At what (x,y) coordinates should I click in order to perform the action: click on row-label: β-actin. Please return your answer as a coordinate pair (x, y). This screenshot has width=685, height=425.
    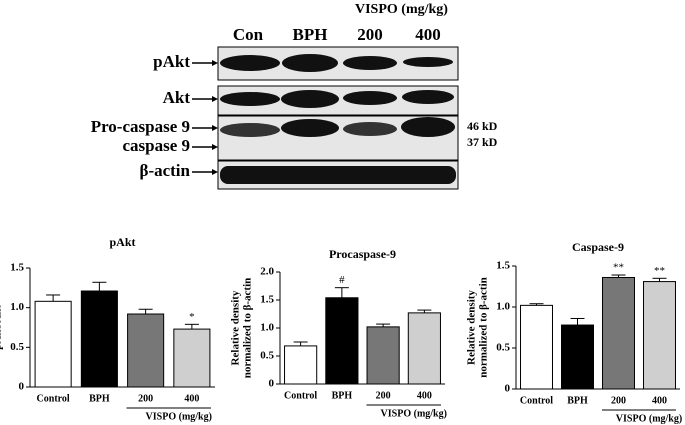
    Looking at the image, I should click on (164, 170).